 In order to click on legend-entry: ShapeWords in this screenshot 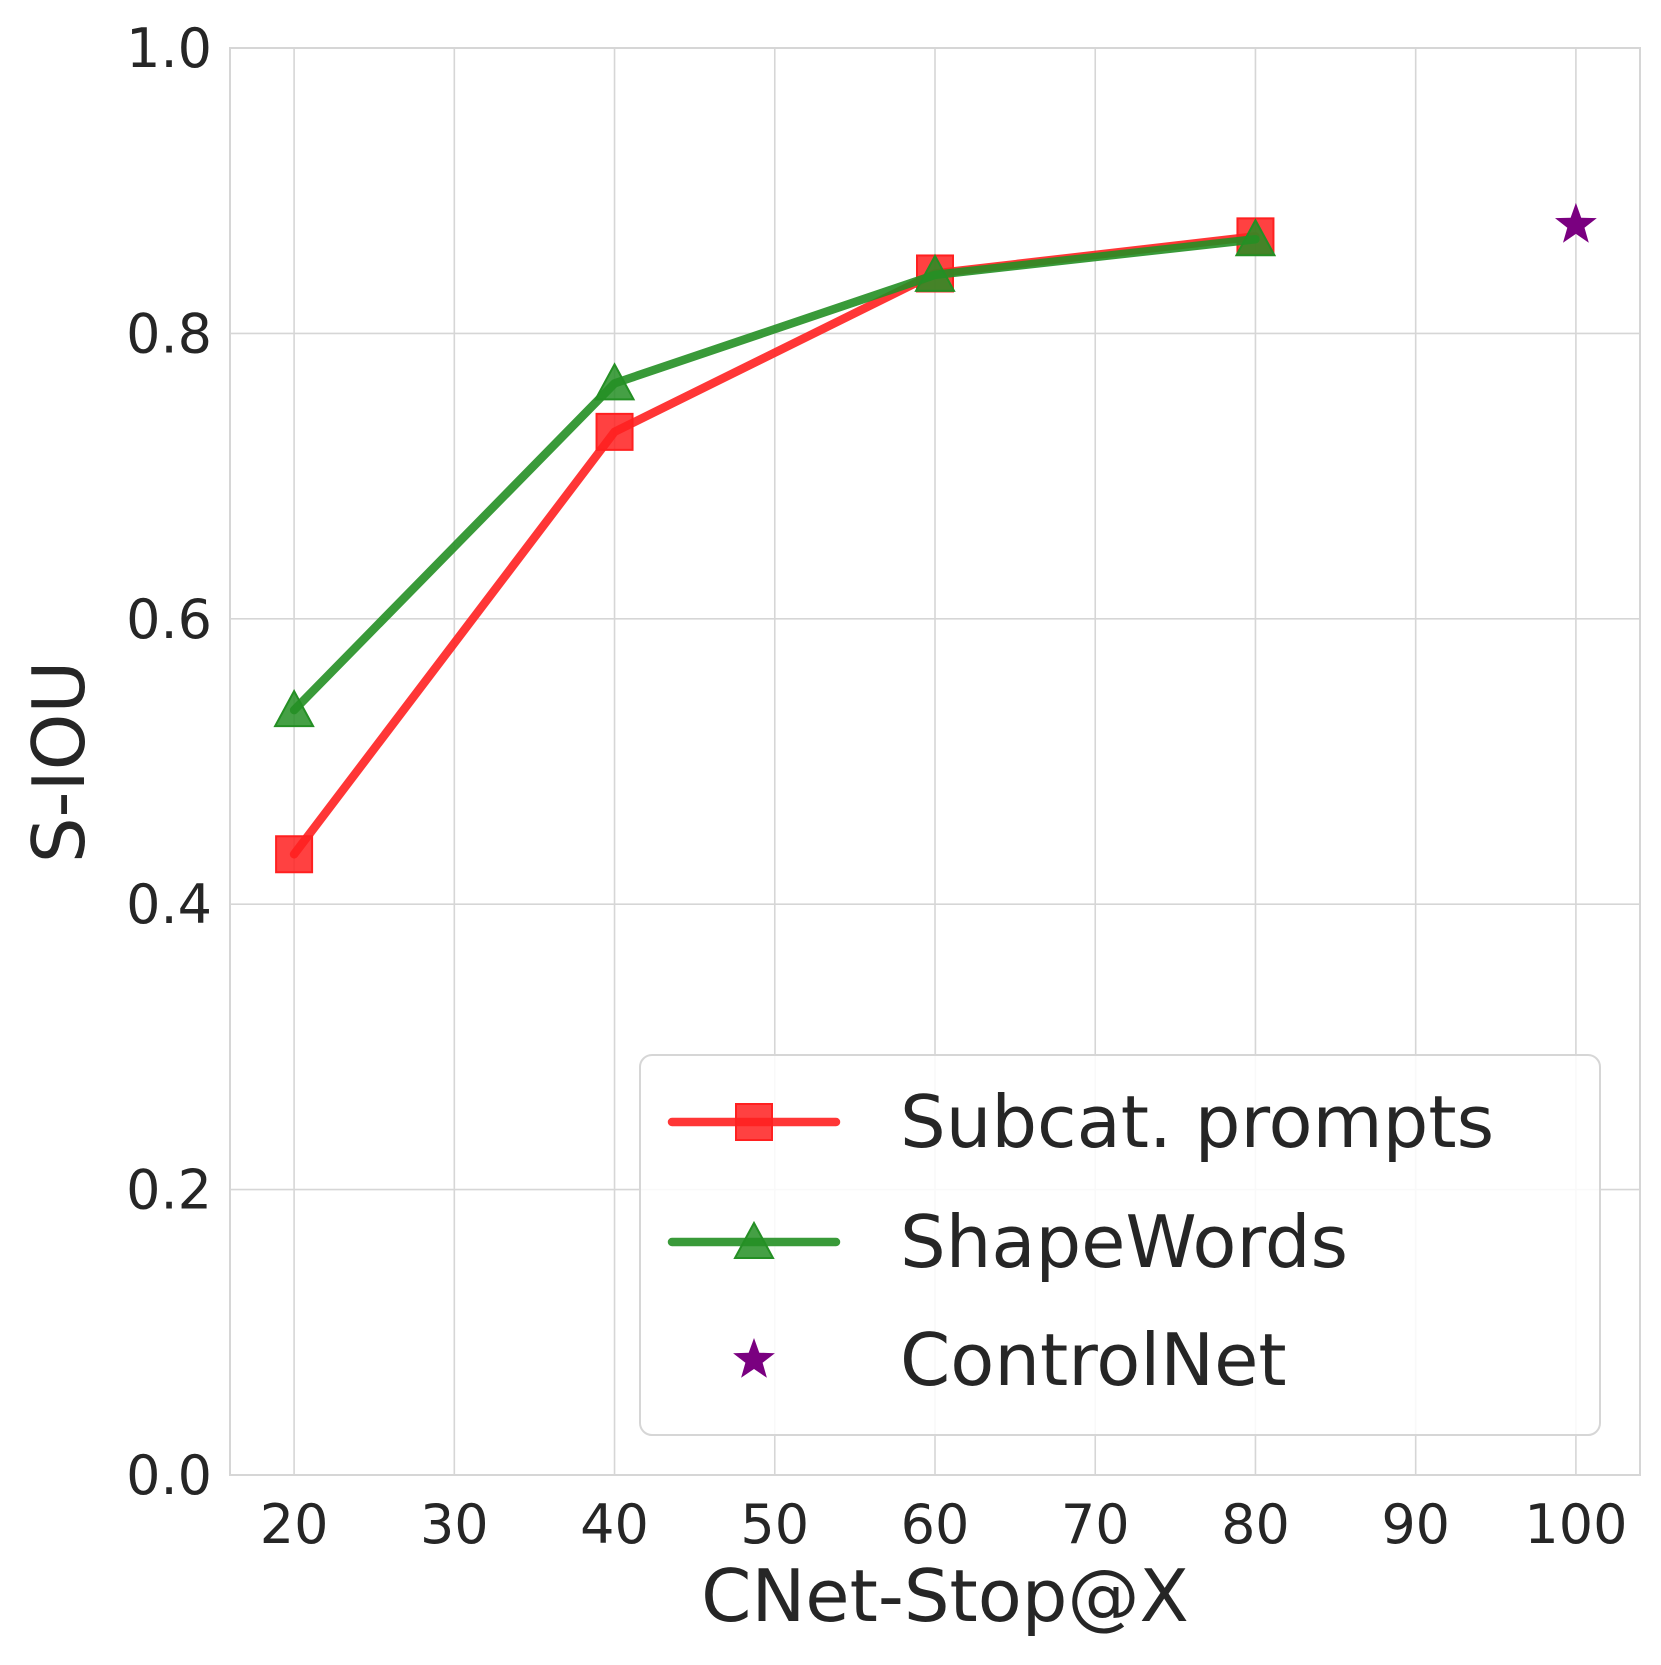, I will do `click(1007, 1242)`.